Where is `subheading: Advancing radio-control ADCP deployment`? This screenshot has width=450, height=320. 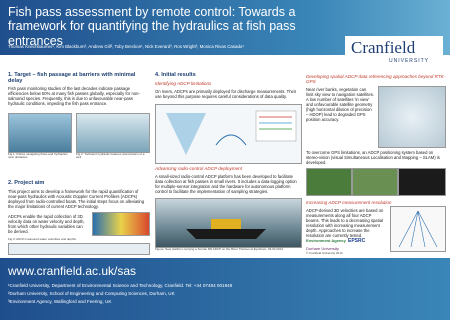 subheading: Advancing radio-control ADCP deployment is located at coordinates (198, 168).